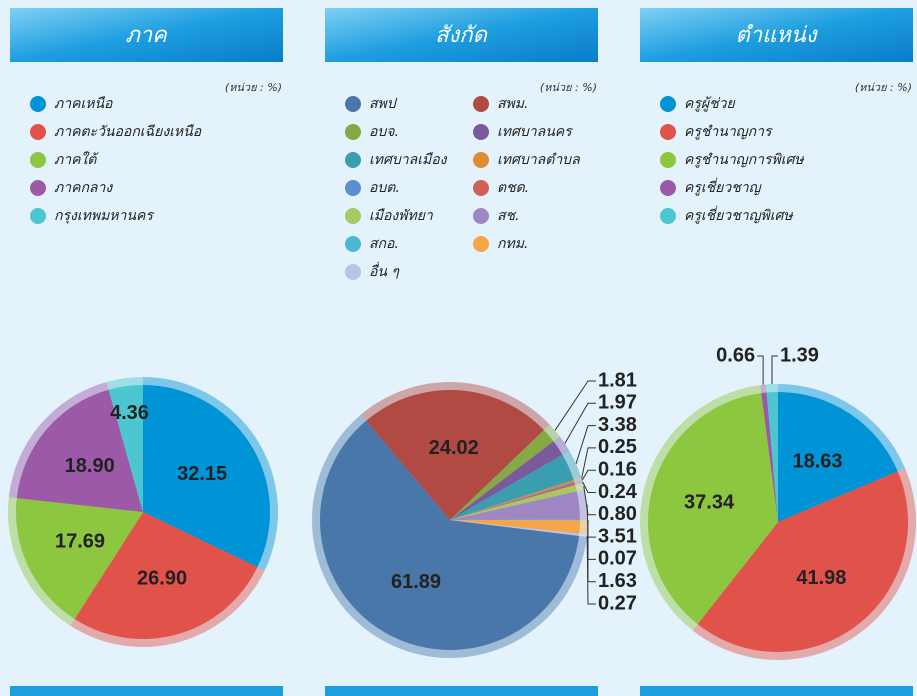  I want to click on data-label: 0.80, so click(617, 514).